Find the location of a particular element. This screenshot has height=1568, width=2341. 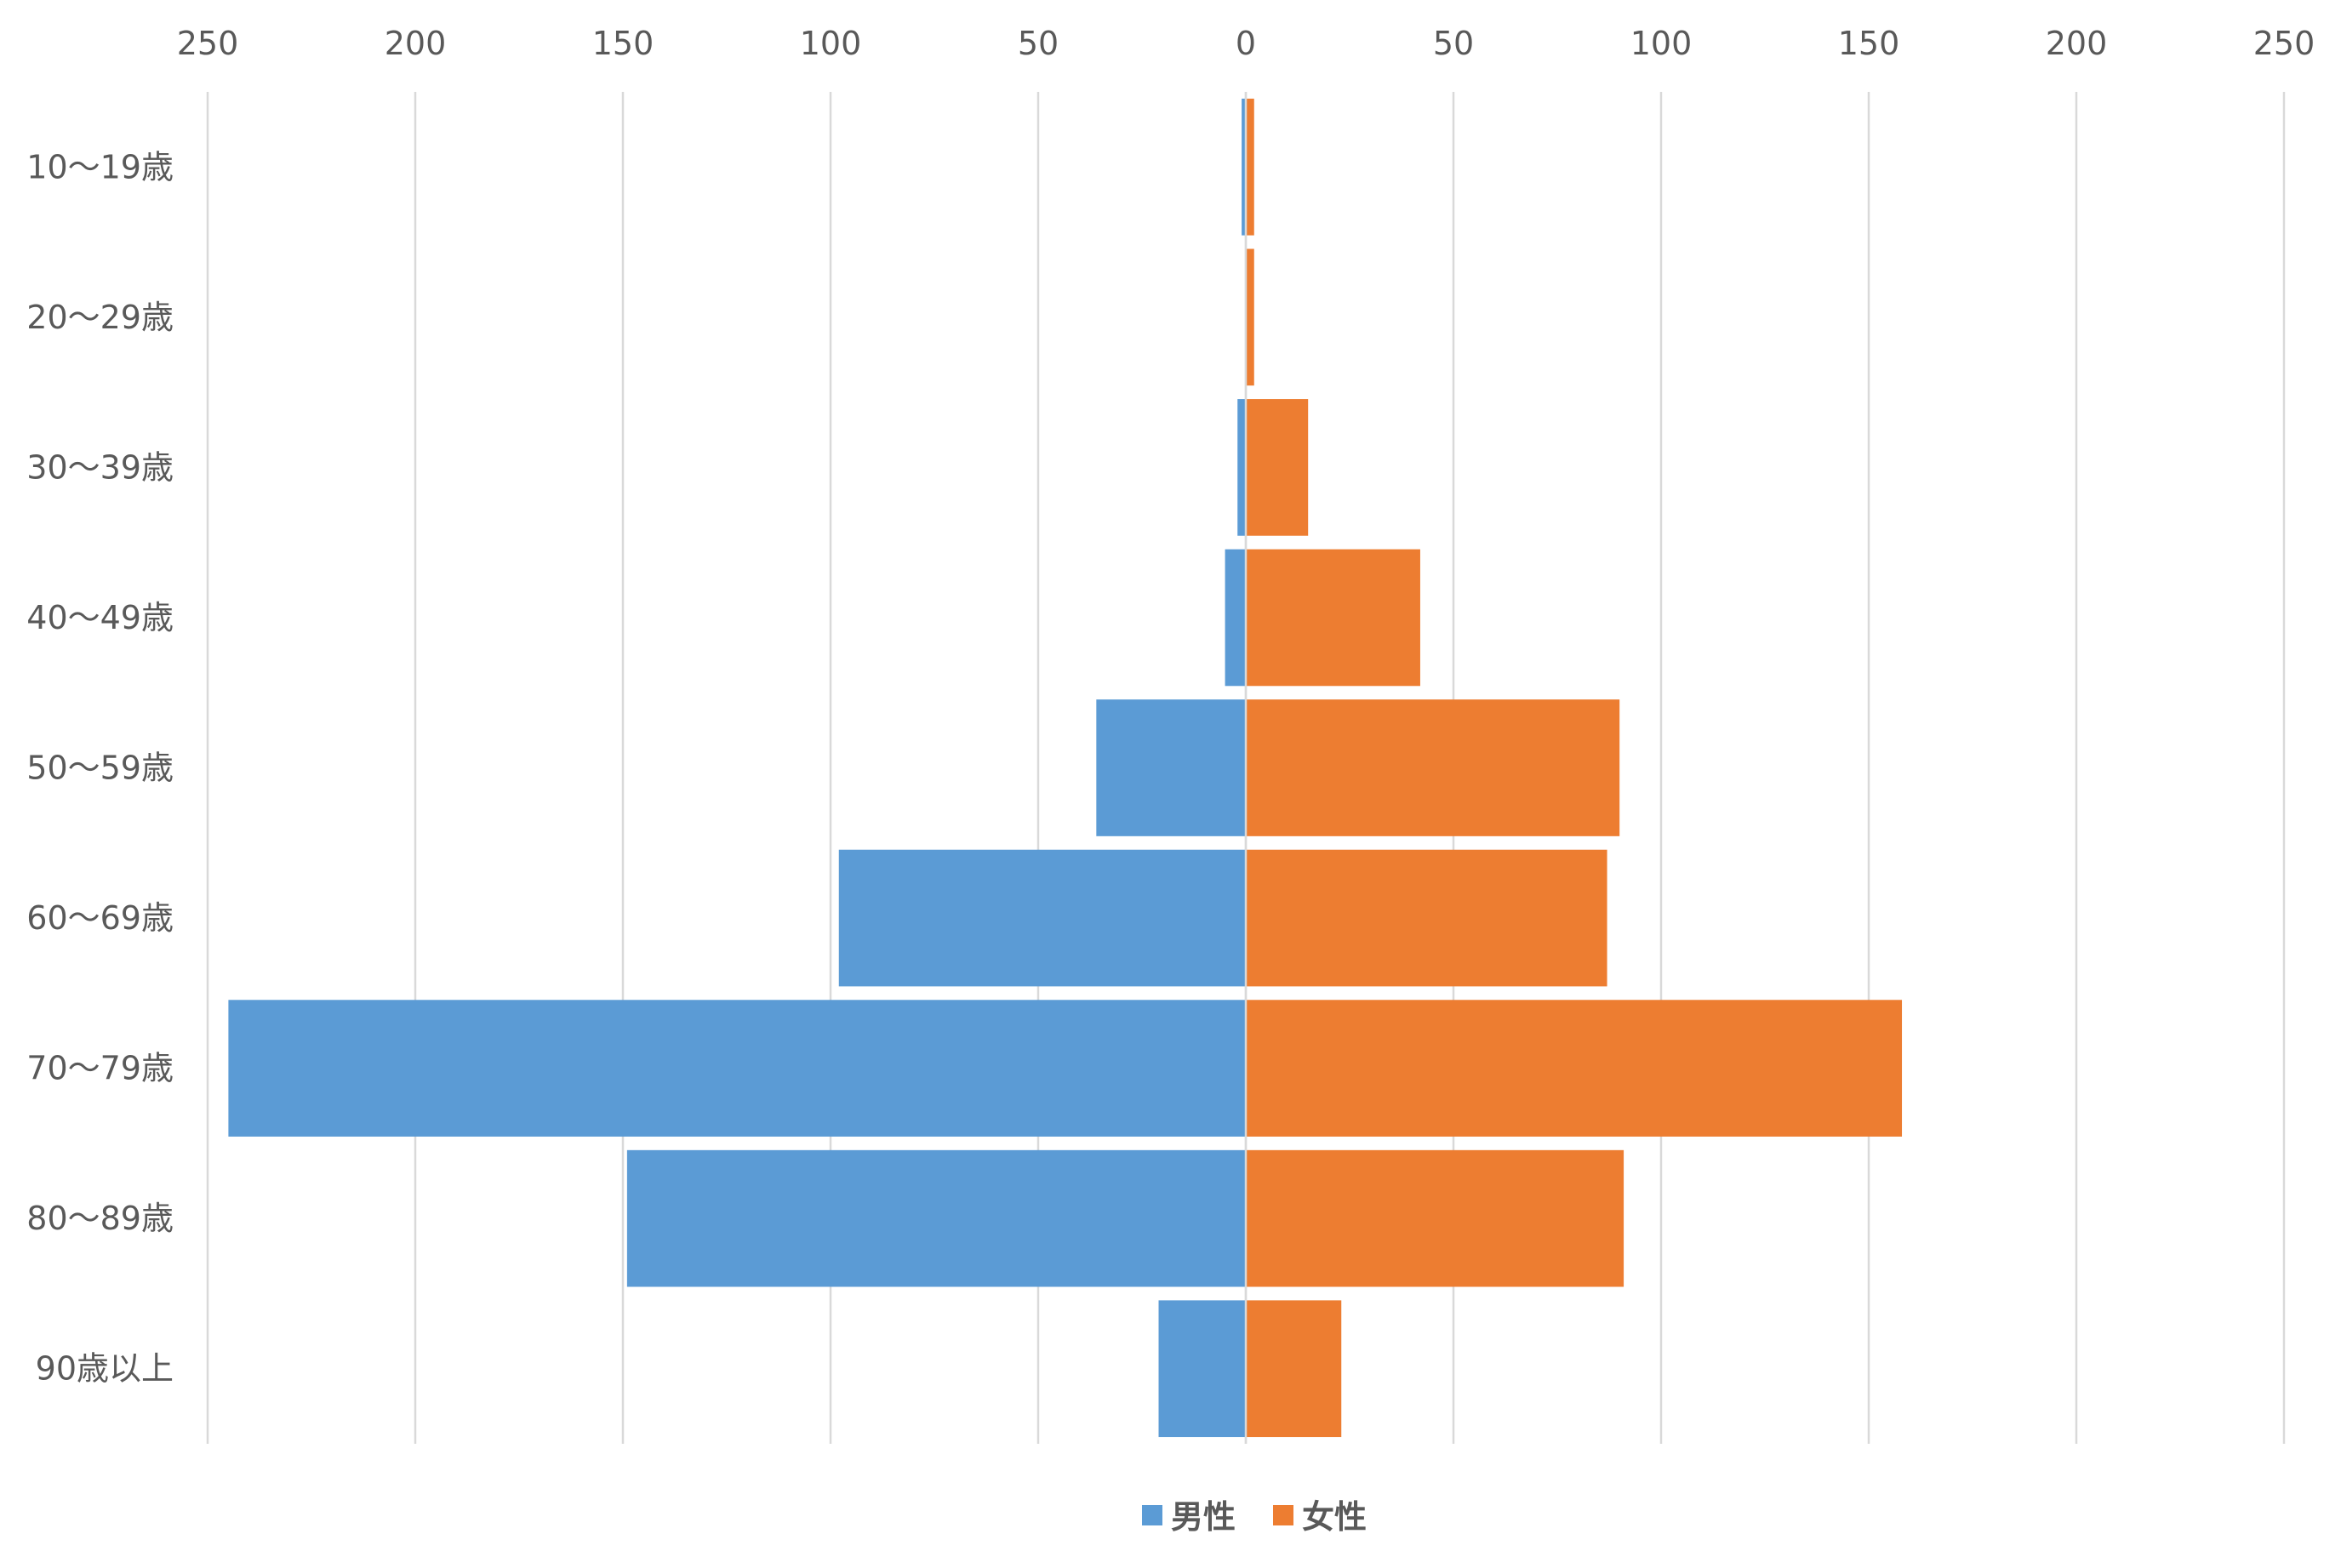

category-label-6: 70〜79歳 is located at coordinates (100, 1068).